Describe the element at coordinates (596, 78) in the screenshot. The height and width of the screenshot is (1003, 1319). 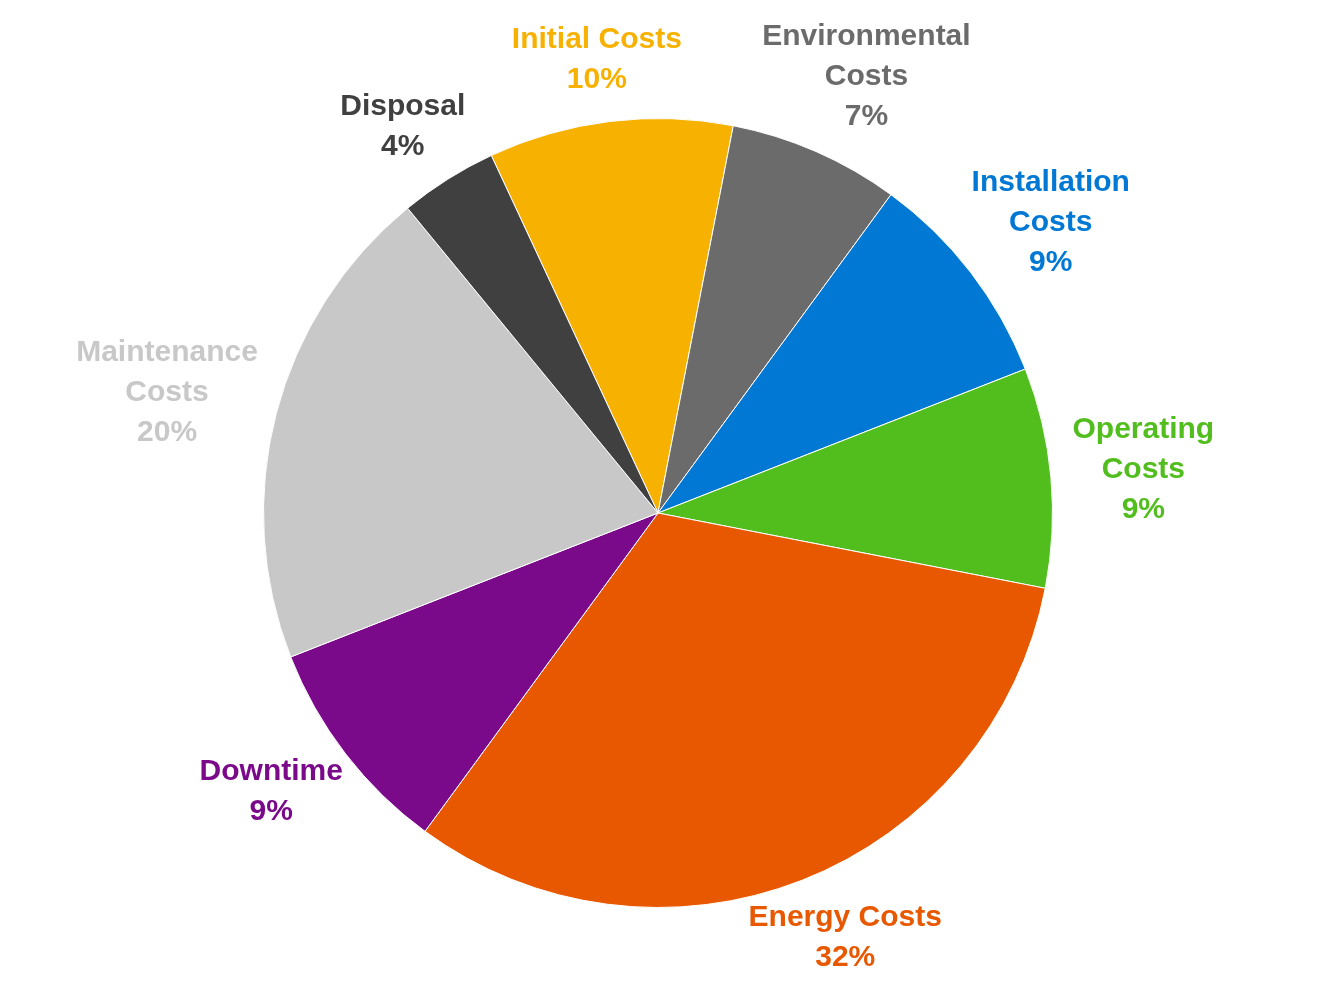
I see `data-label: 10%` at that location.